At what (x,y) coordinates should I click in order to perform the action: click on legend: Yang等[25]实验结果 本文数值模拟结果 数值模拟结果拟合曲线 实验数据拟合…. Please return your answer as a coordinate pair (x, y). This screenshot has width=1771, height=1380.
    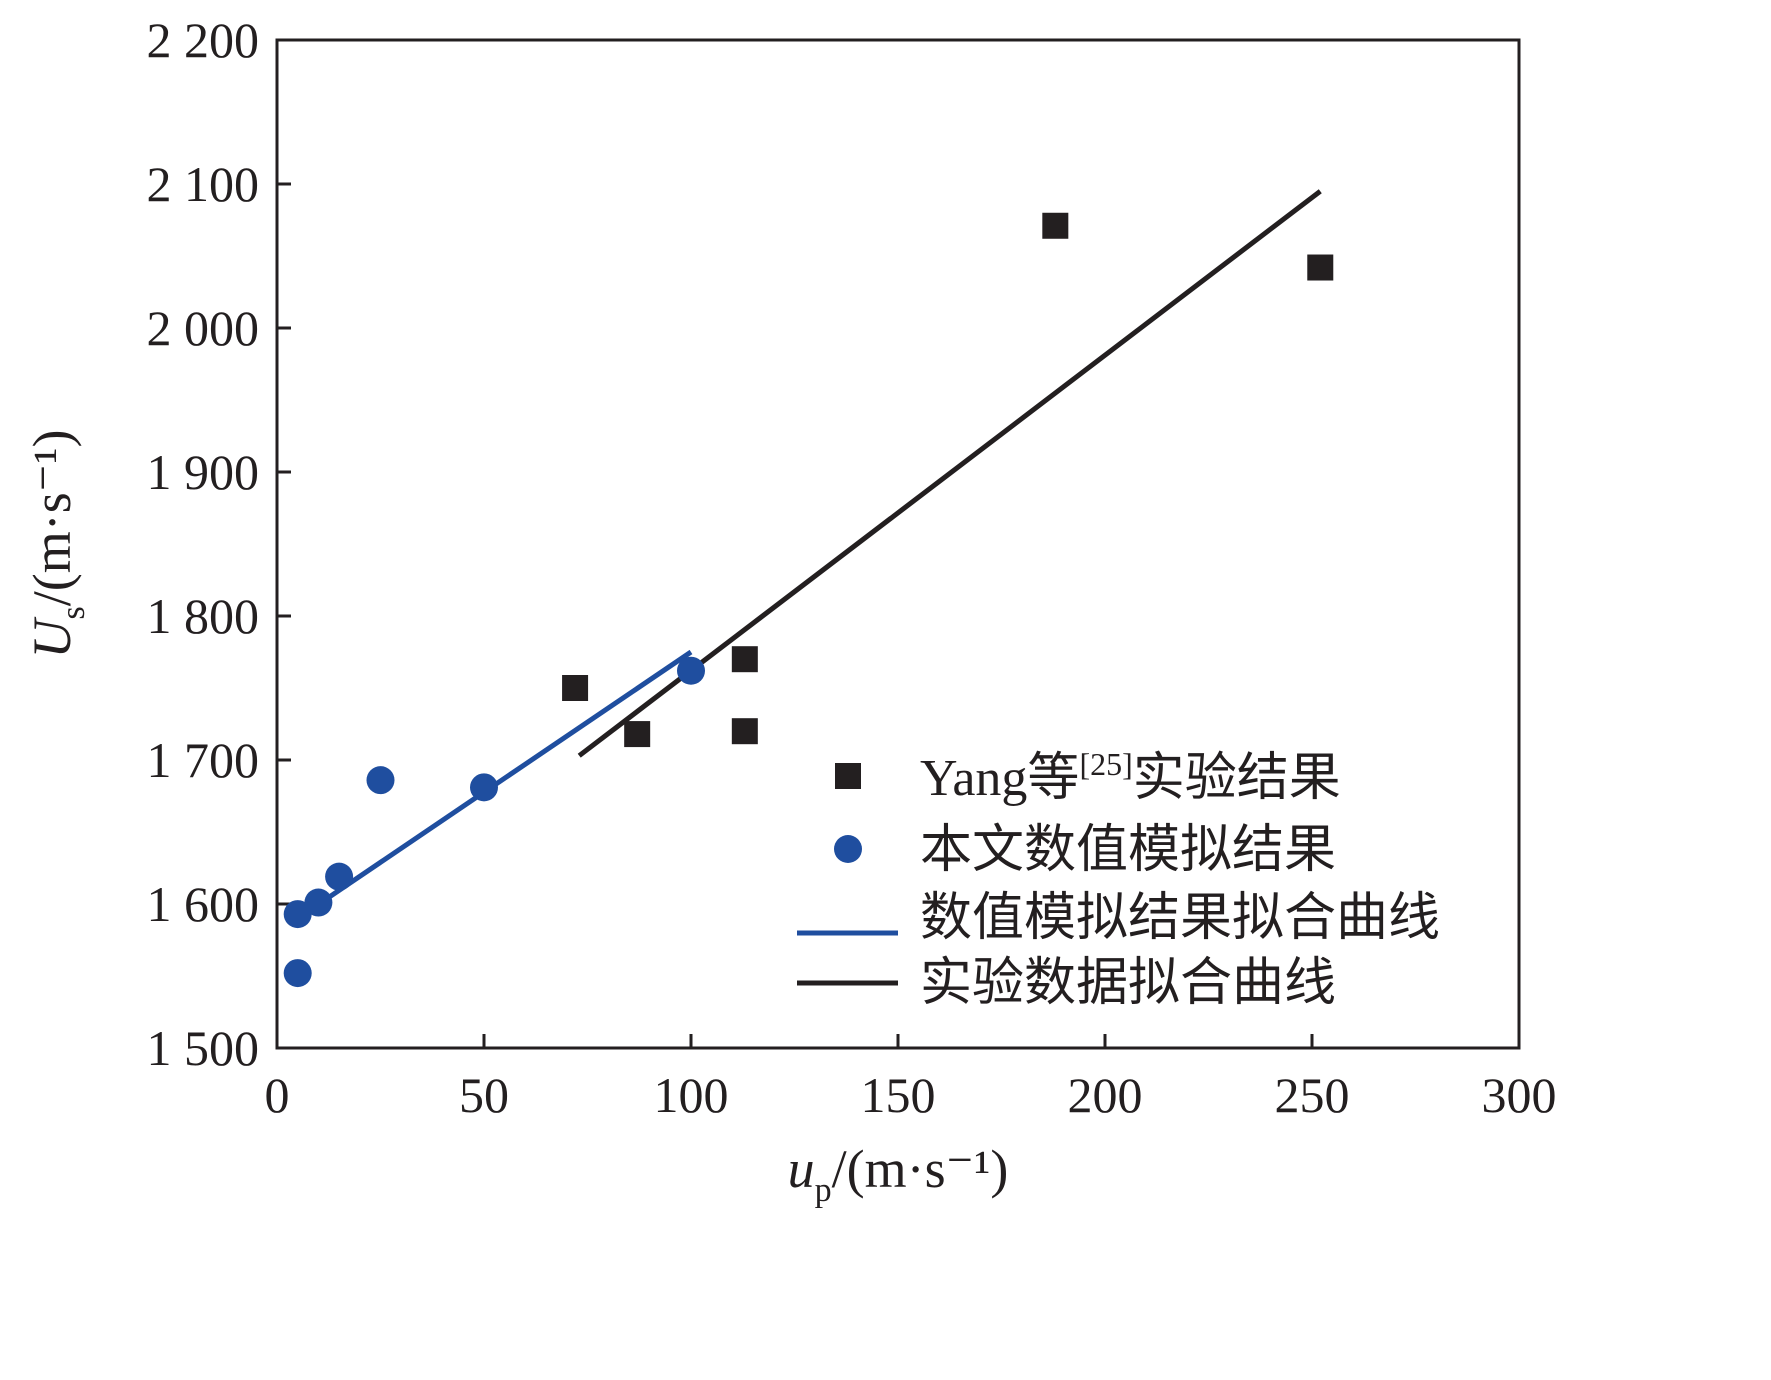
    Looking at the image, I should click on (1118, 879).